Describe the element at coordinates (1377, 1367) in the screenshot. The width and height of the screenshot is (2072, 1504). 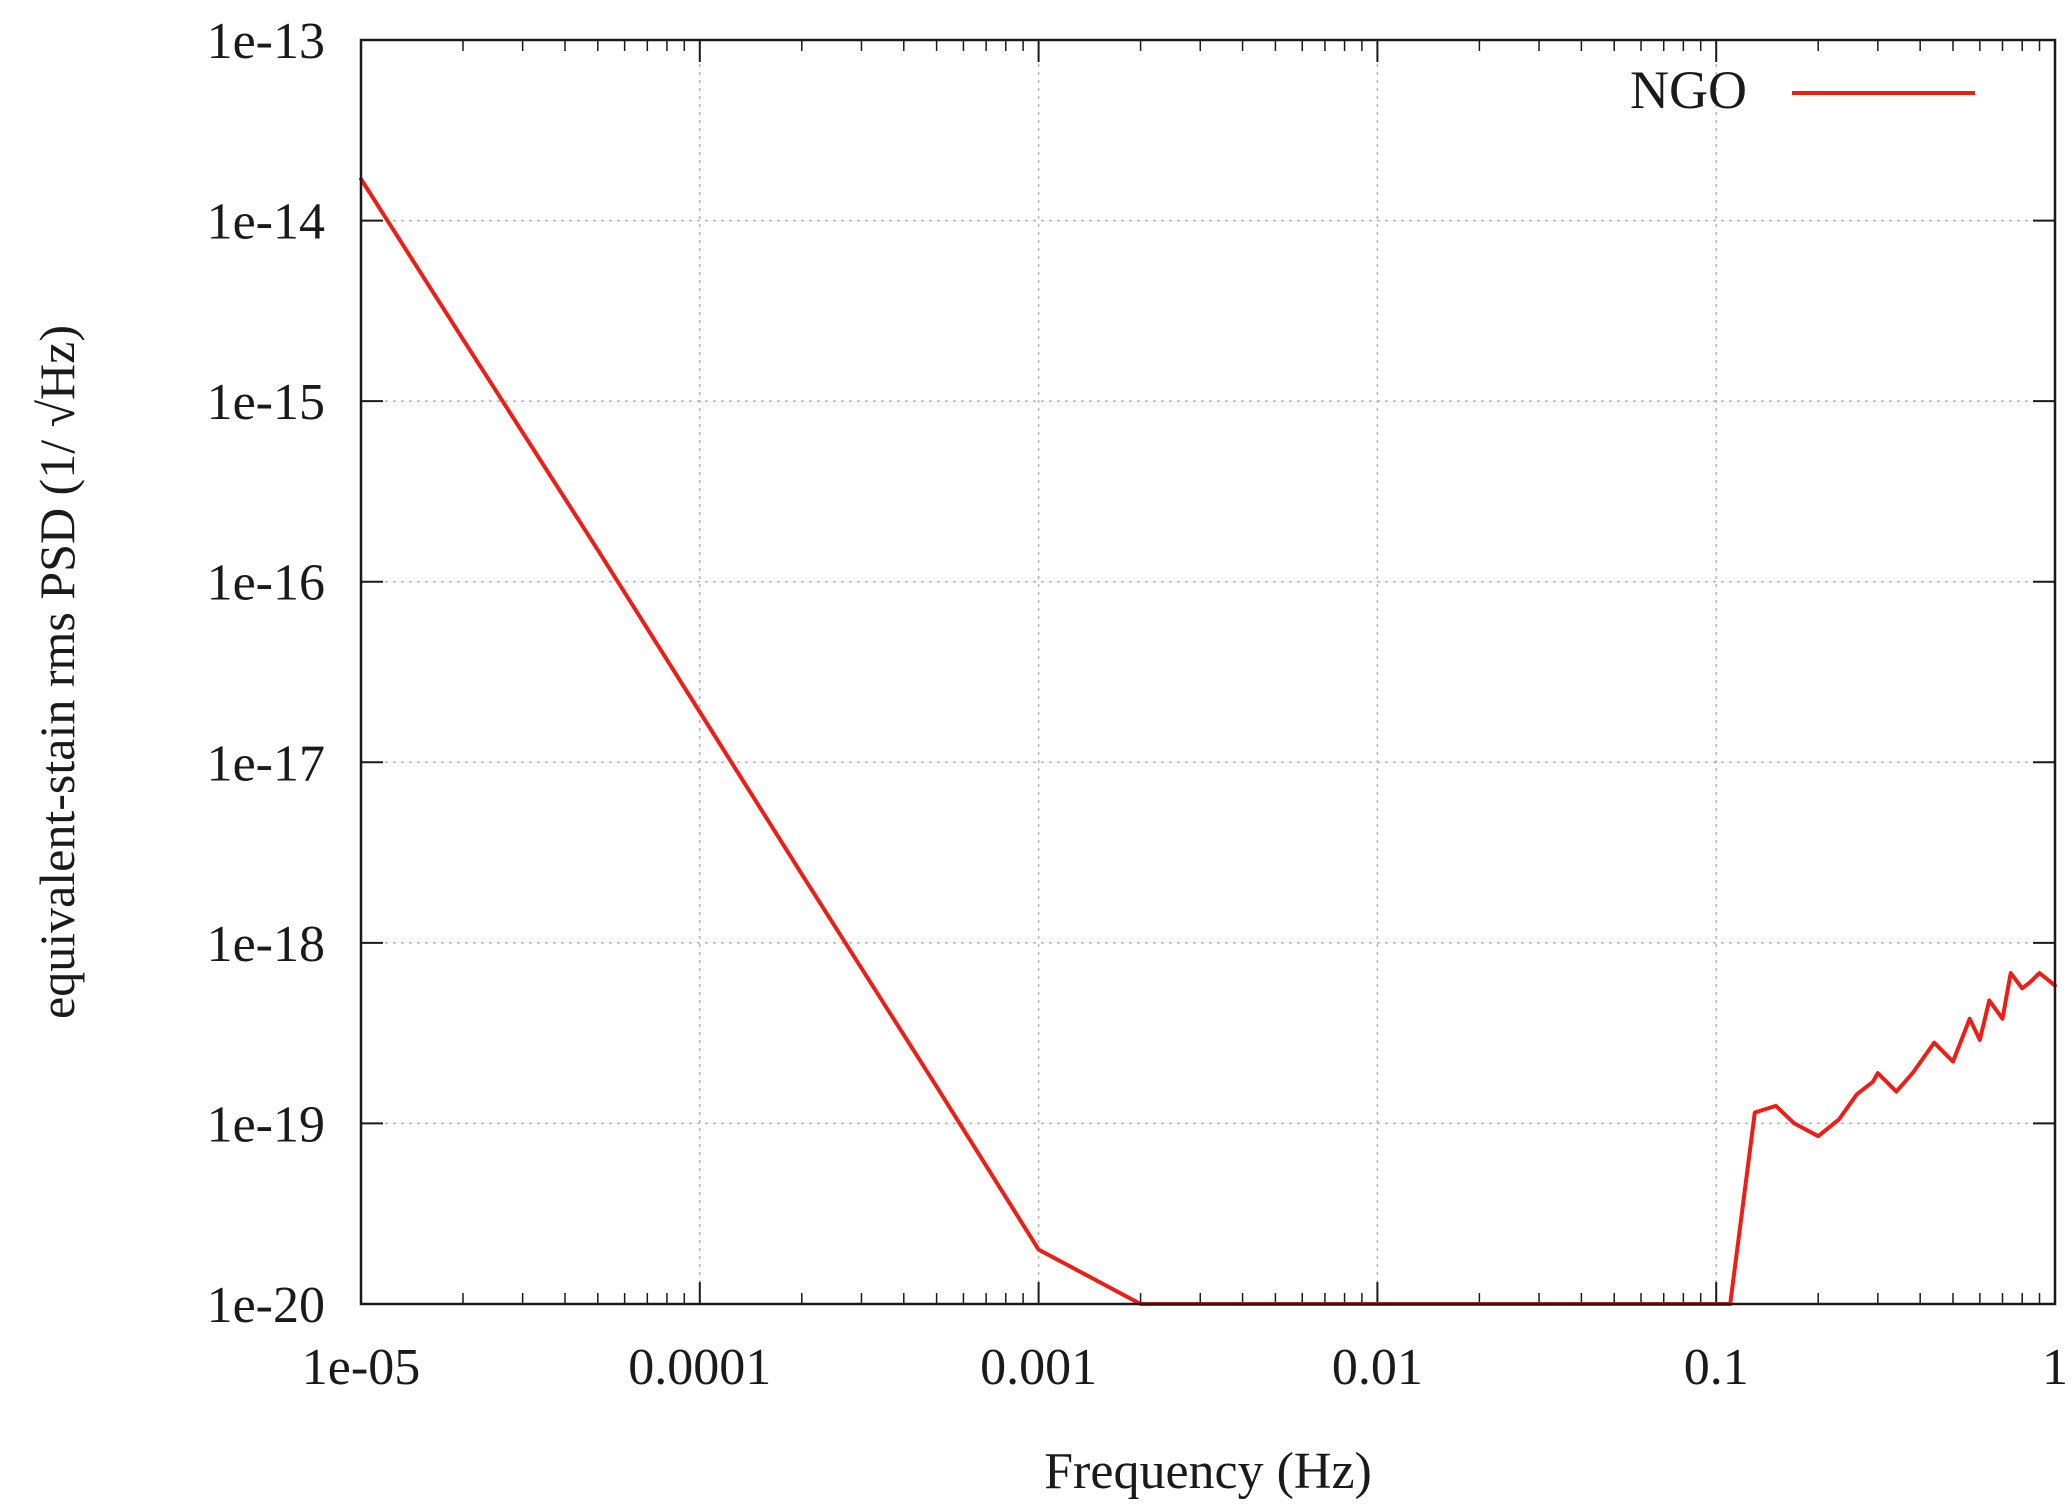
I see `x-tick-label: 0.01` at that location.